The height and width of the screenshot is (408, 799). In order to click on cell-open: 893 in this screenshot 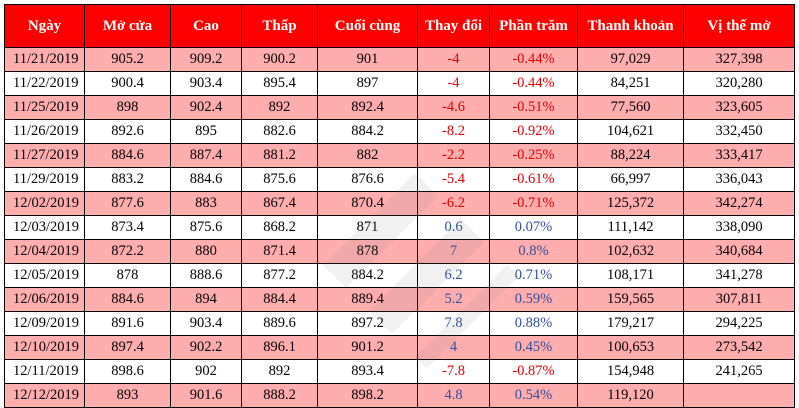, I will do `click(127, 395)`.